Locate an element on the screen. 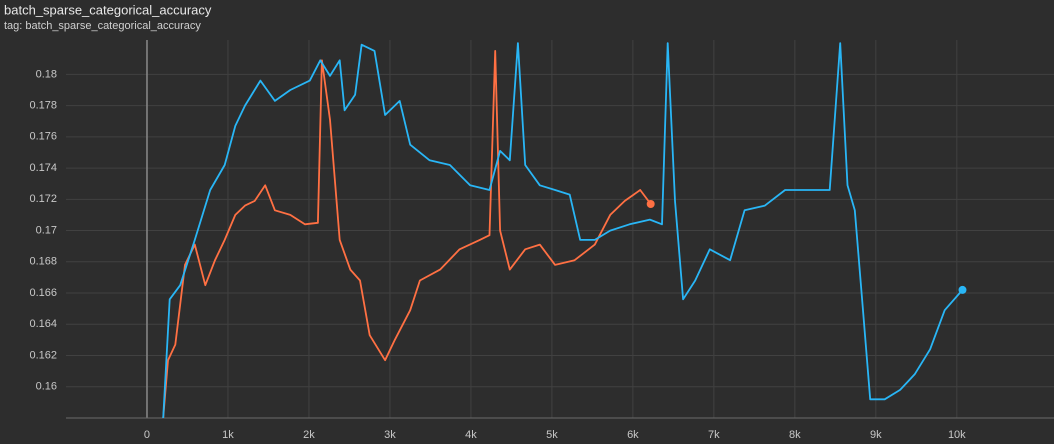  y-tick-label: 0.168 is located at coordinates (43, 262).